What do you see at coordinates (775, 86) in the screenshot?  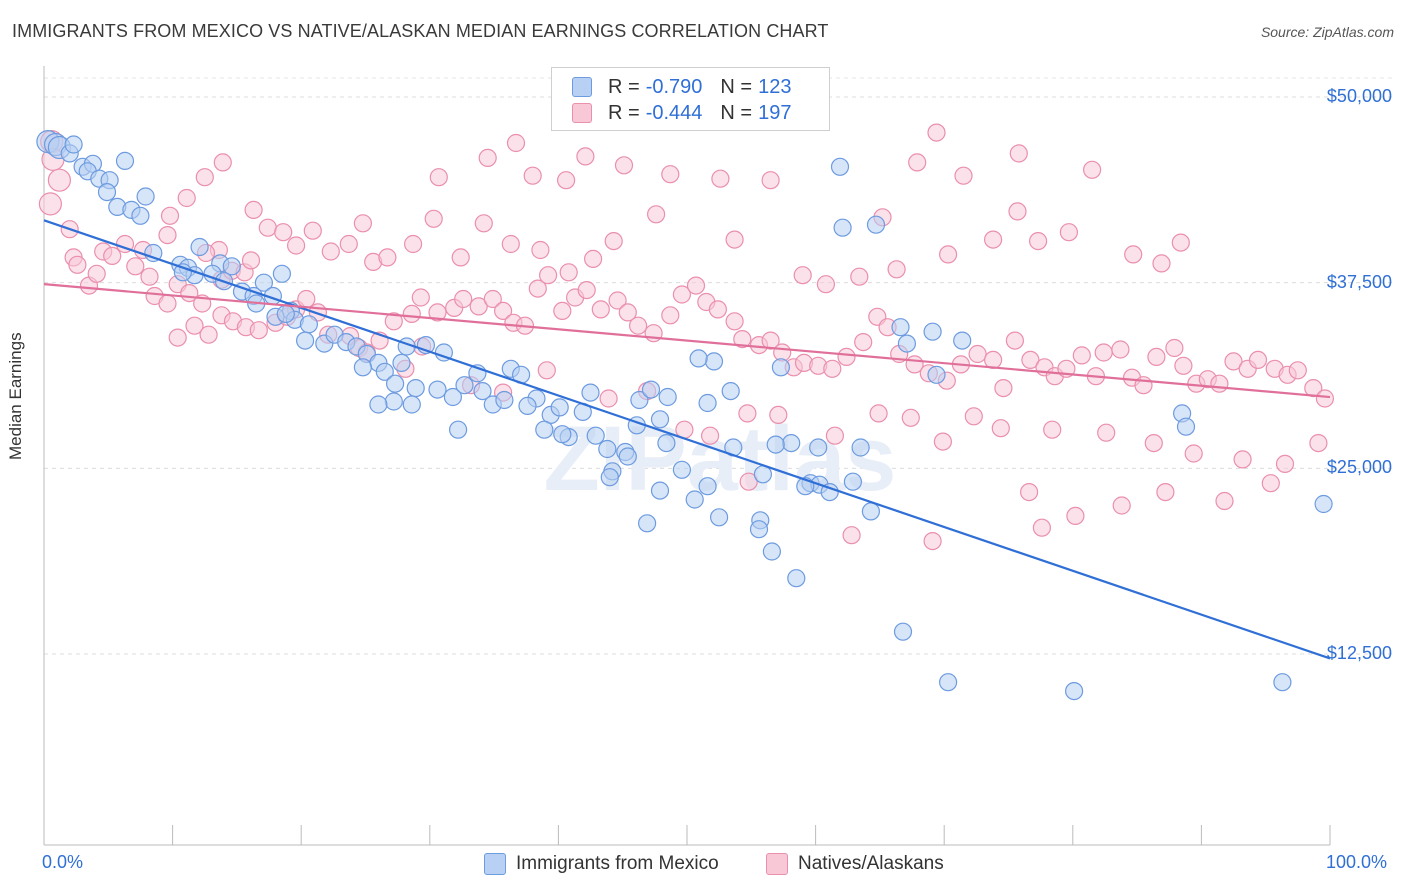 I see `n-value: 123` at bounding box center [775, 86].